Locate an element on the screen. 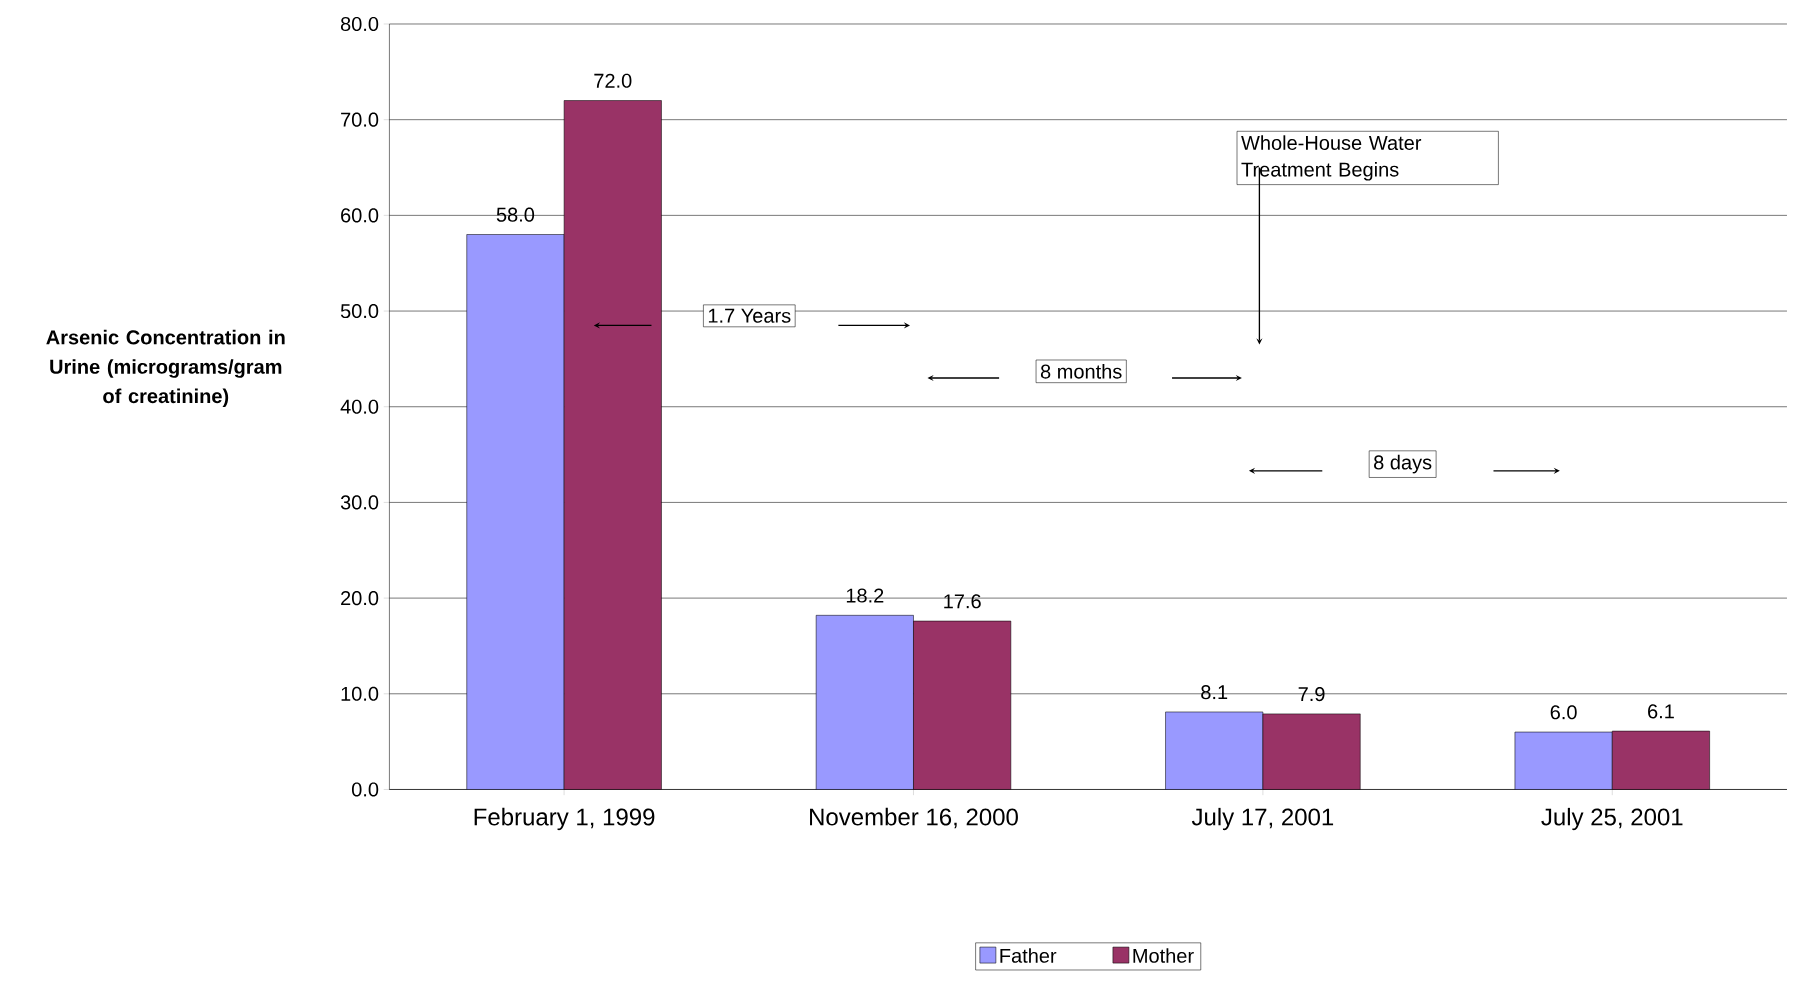 Image resolution: width=1795 pixels, height=1007 pixels. y-tick-label: 80.0 is located at coordinates (359, 24).